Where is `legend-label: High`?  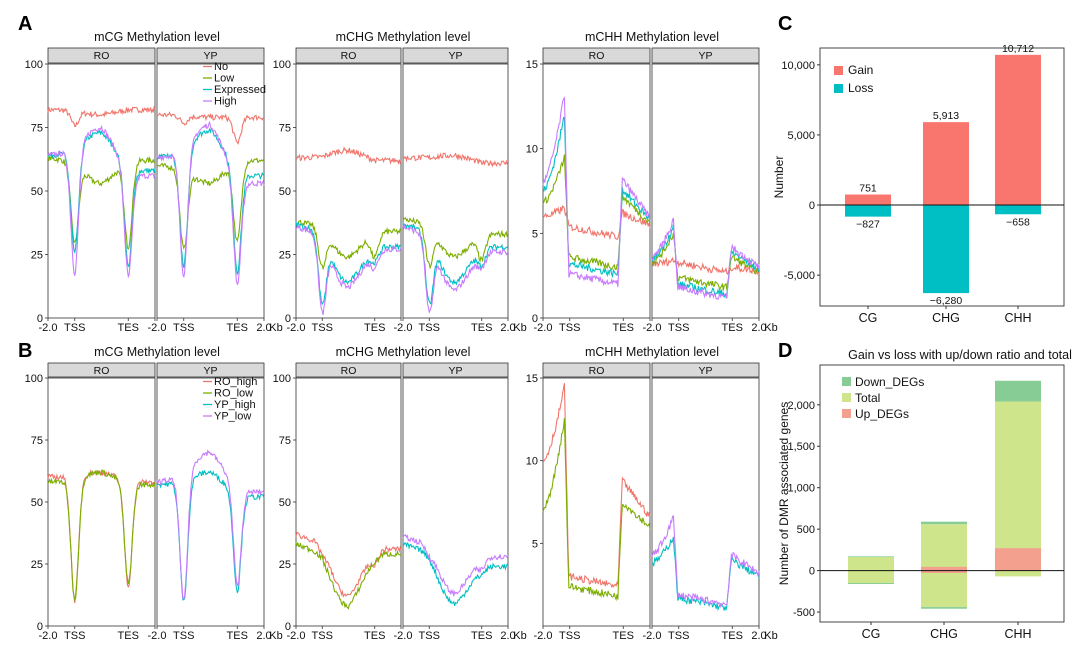
legend-label: High is located at coordinates (225, 102).